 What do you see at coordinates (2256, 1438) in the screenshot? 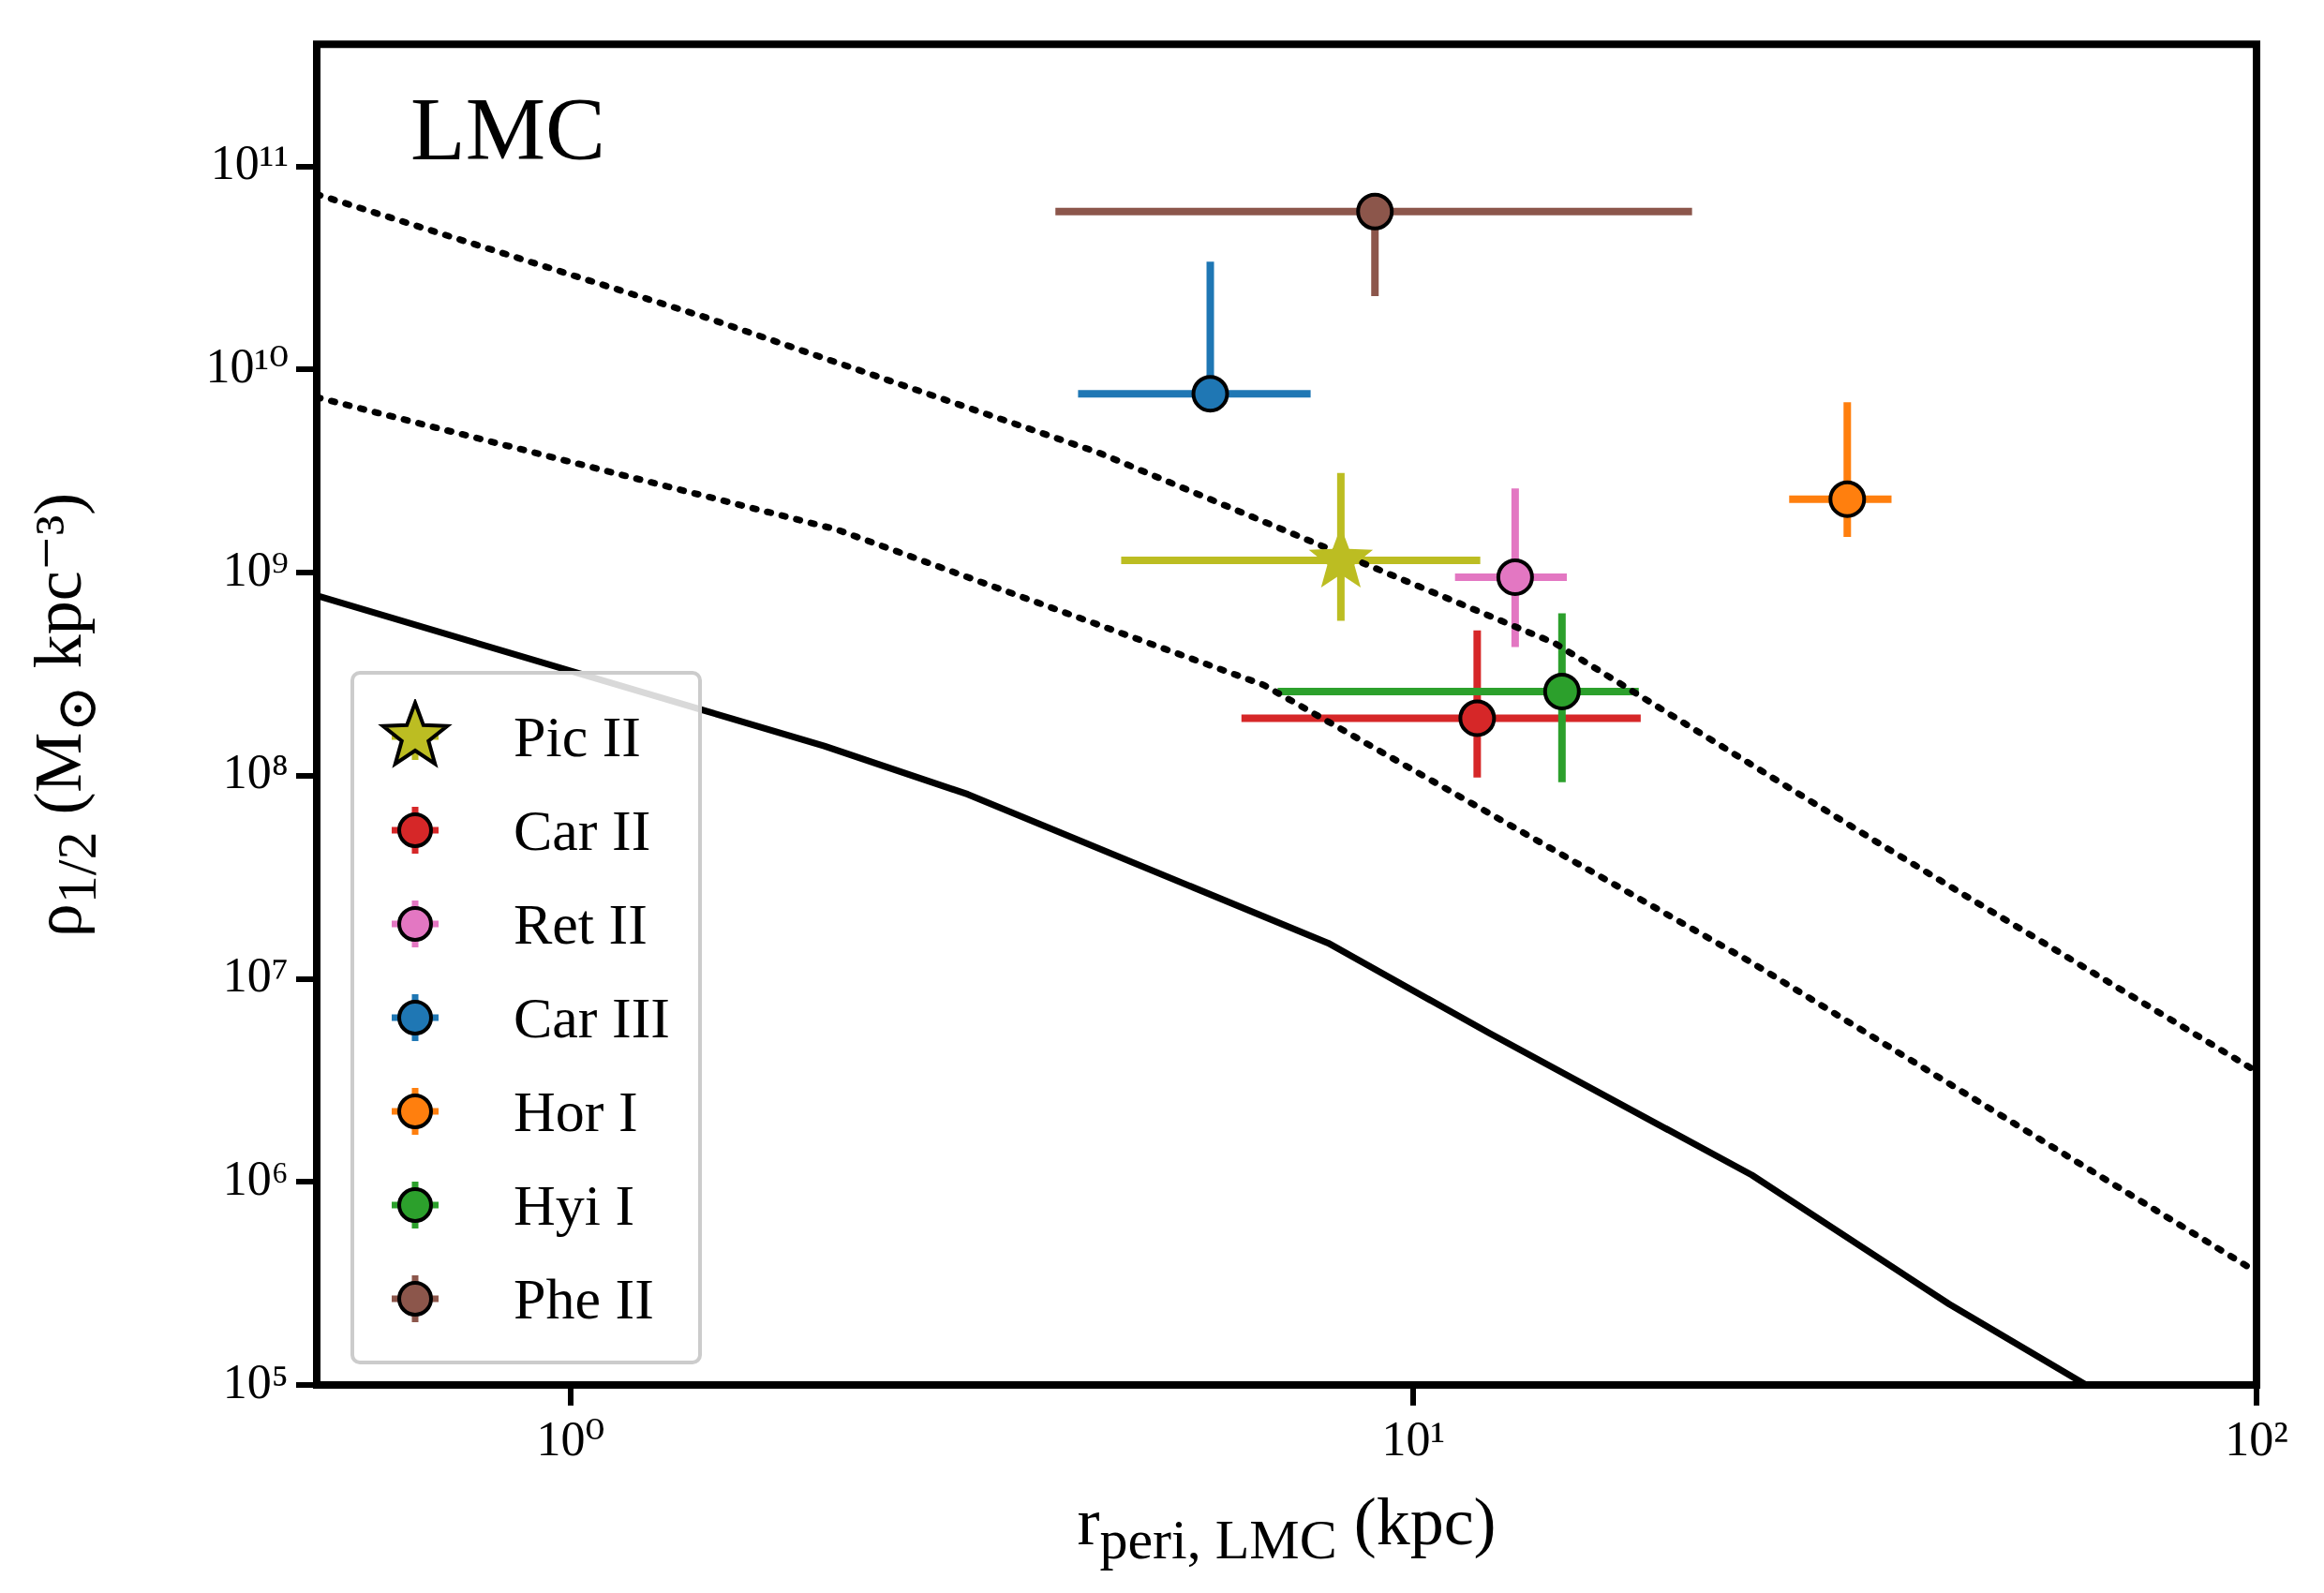
I see `x-tick-label: 10²` at bounding box center [2256, 1438].